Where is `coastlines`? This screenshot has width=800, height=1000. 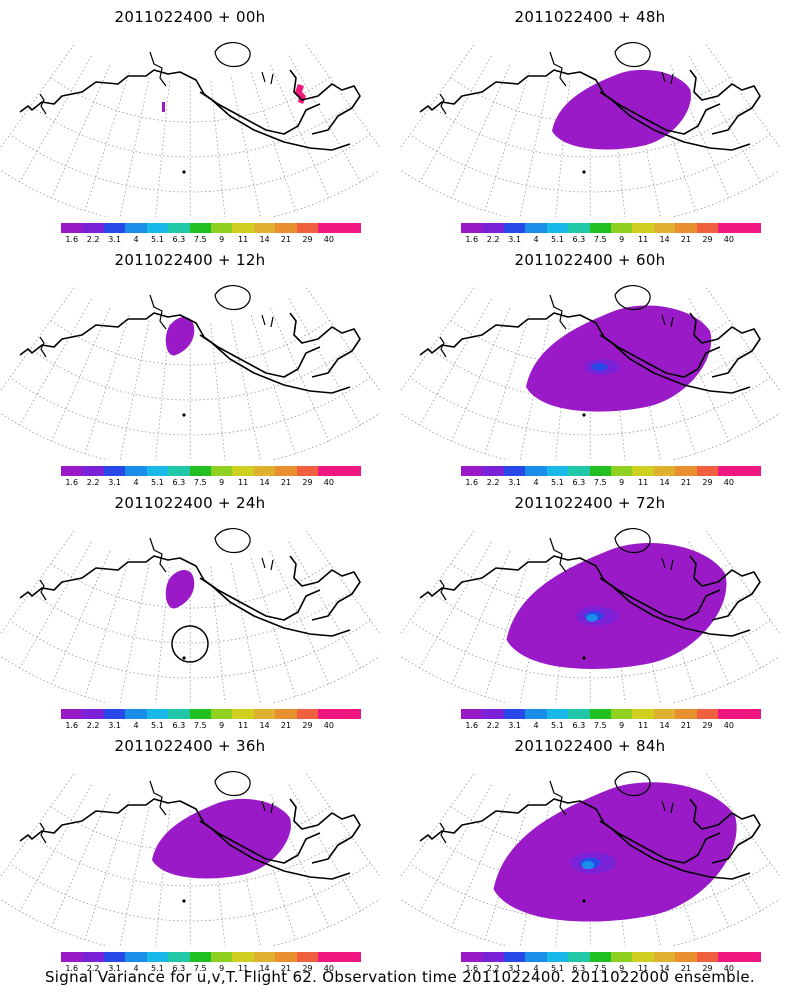 coastlines is located at coordinates (590, 339).